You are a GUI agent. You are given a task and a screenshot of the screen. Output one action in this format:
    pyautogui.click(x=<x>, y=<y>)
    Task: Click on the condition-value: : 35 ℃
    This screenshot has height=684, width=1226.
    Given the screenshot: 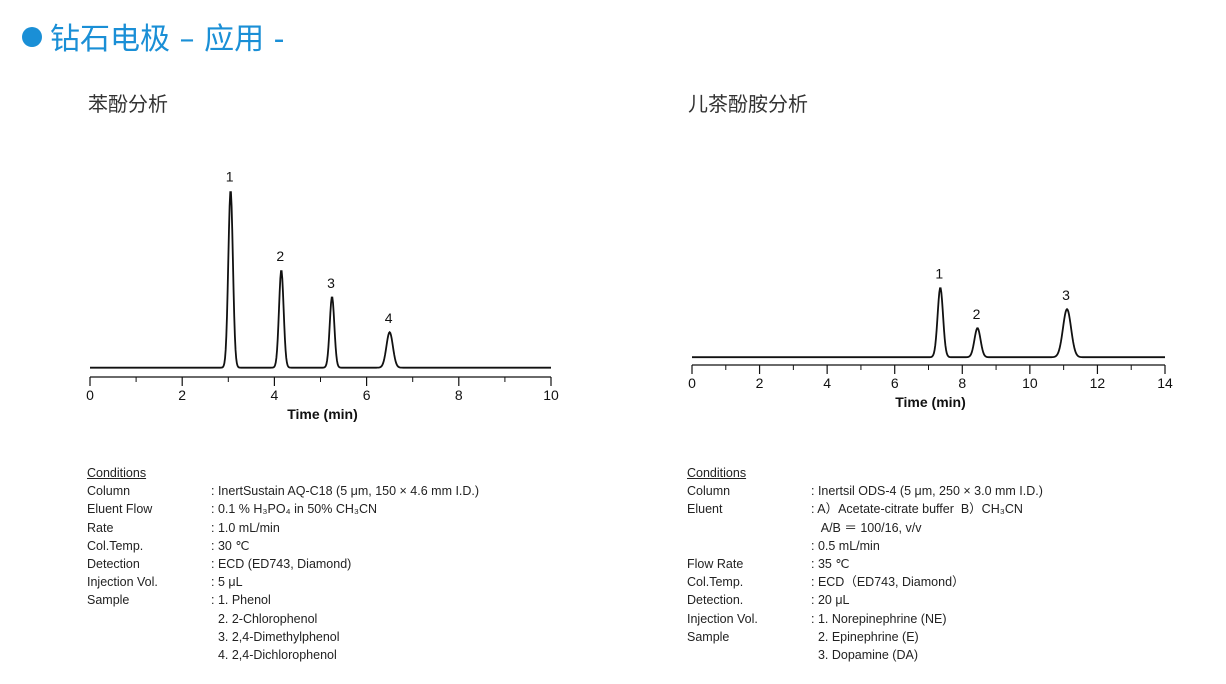 What is the action you would take?
    pyautogui.click(x=830, y=564)
    